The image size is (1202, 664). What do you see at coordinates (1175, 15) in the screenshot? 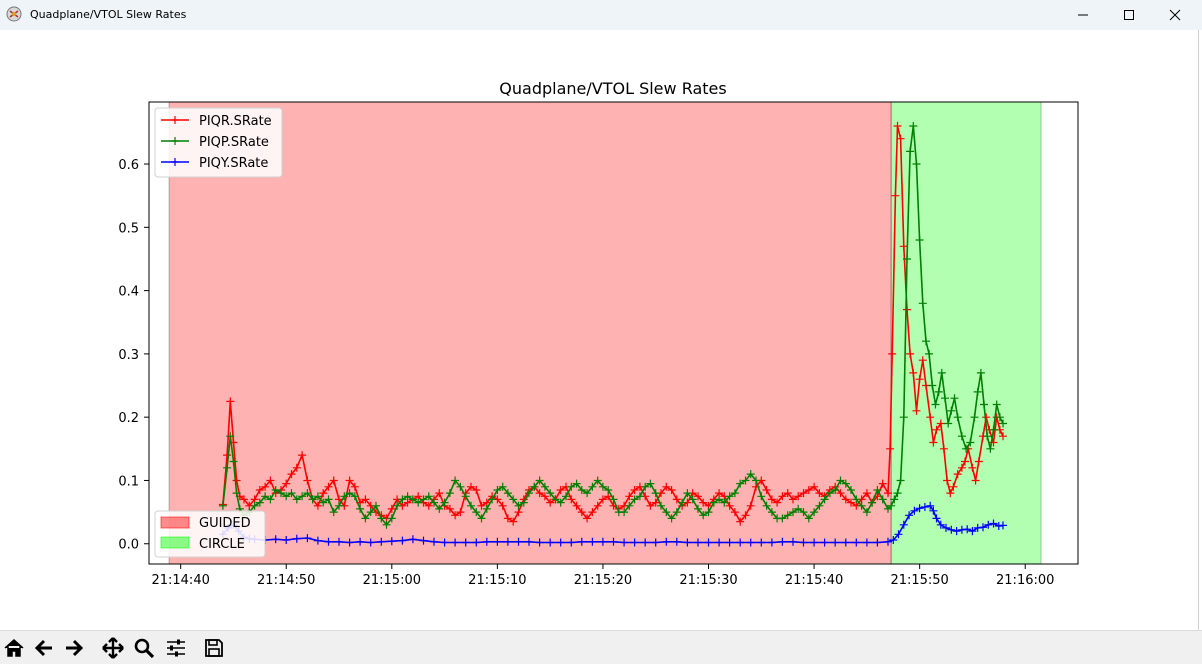
I see `close-button` at bounding box center [1175, 15].